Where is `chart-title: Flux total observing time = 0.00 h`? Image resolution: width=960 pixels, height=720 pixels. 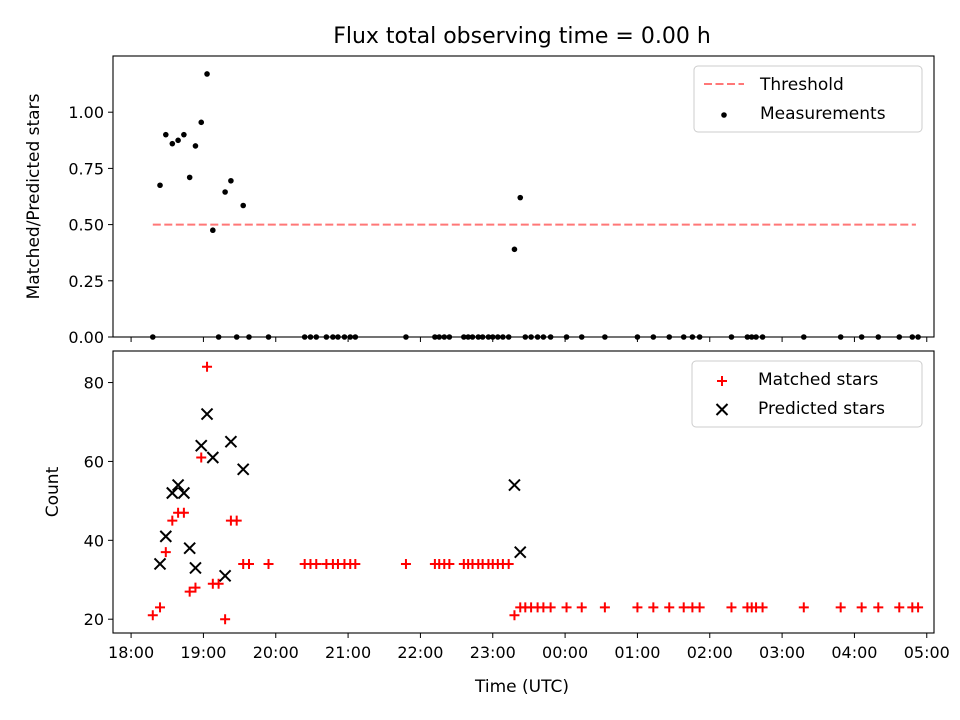
chart-title: Flux total observing time = 0.00 h is located at coordinates (522, 36).